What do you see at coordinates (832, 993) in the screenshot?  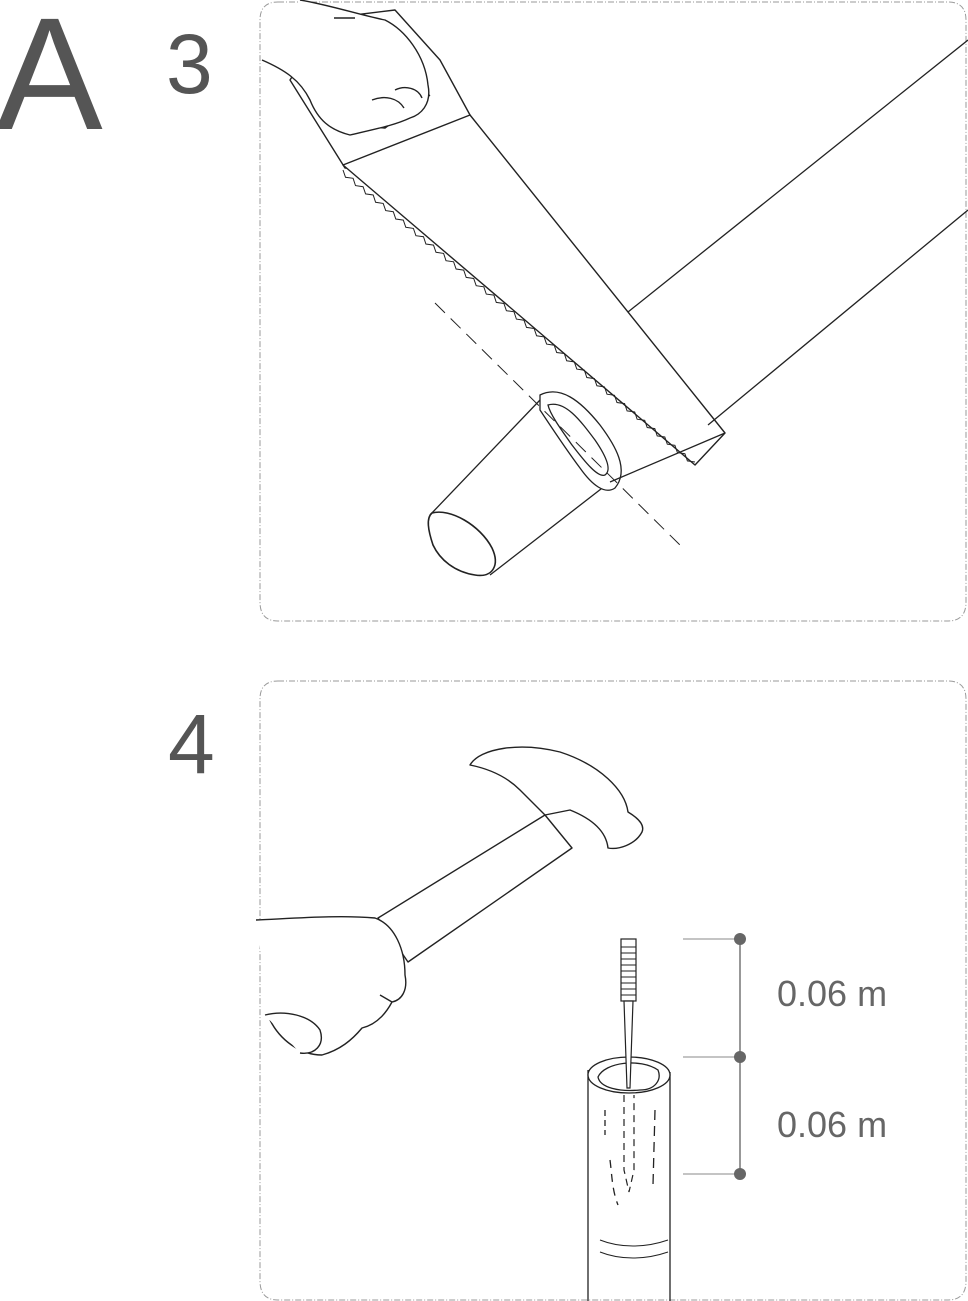 I see `measurement-upper: 0.06 m` at bounding box center [832, 993].